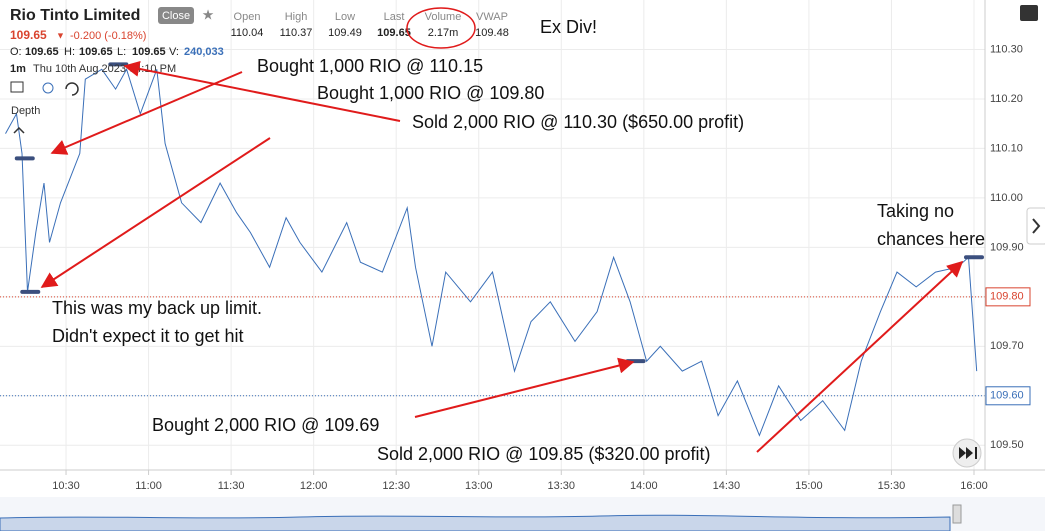 The height and width of the screenshot is (531, 1045). What do you see at coordinates (479, 486) in the screenshot?
I see `x-tick-label: 13:00` at bounding box center [479, 486].